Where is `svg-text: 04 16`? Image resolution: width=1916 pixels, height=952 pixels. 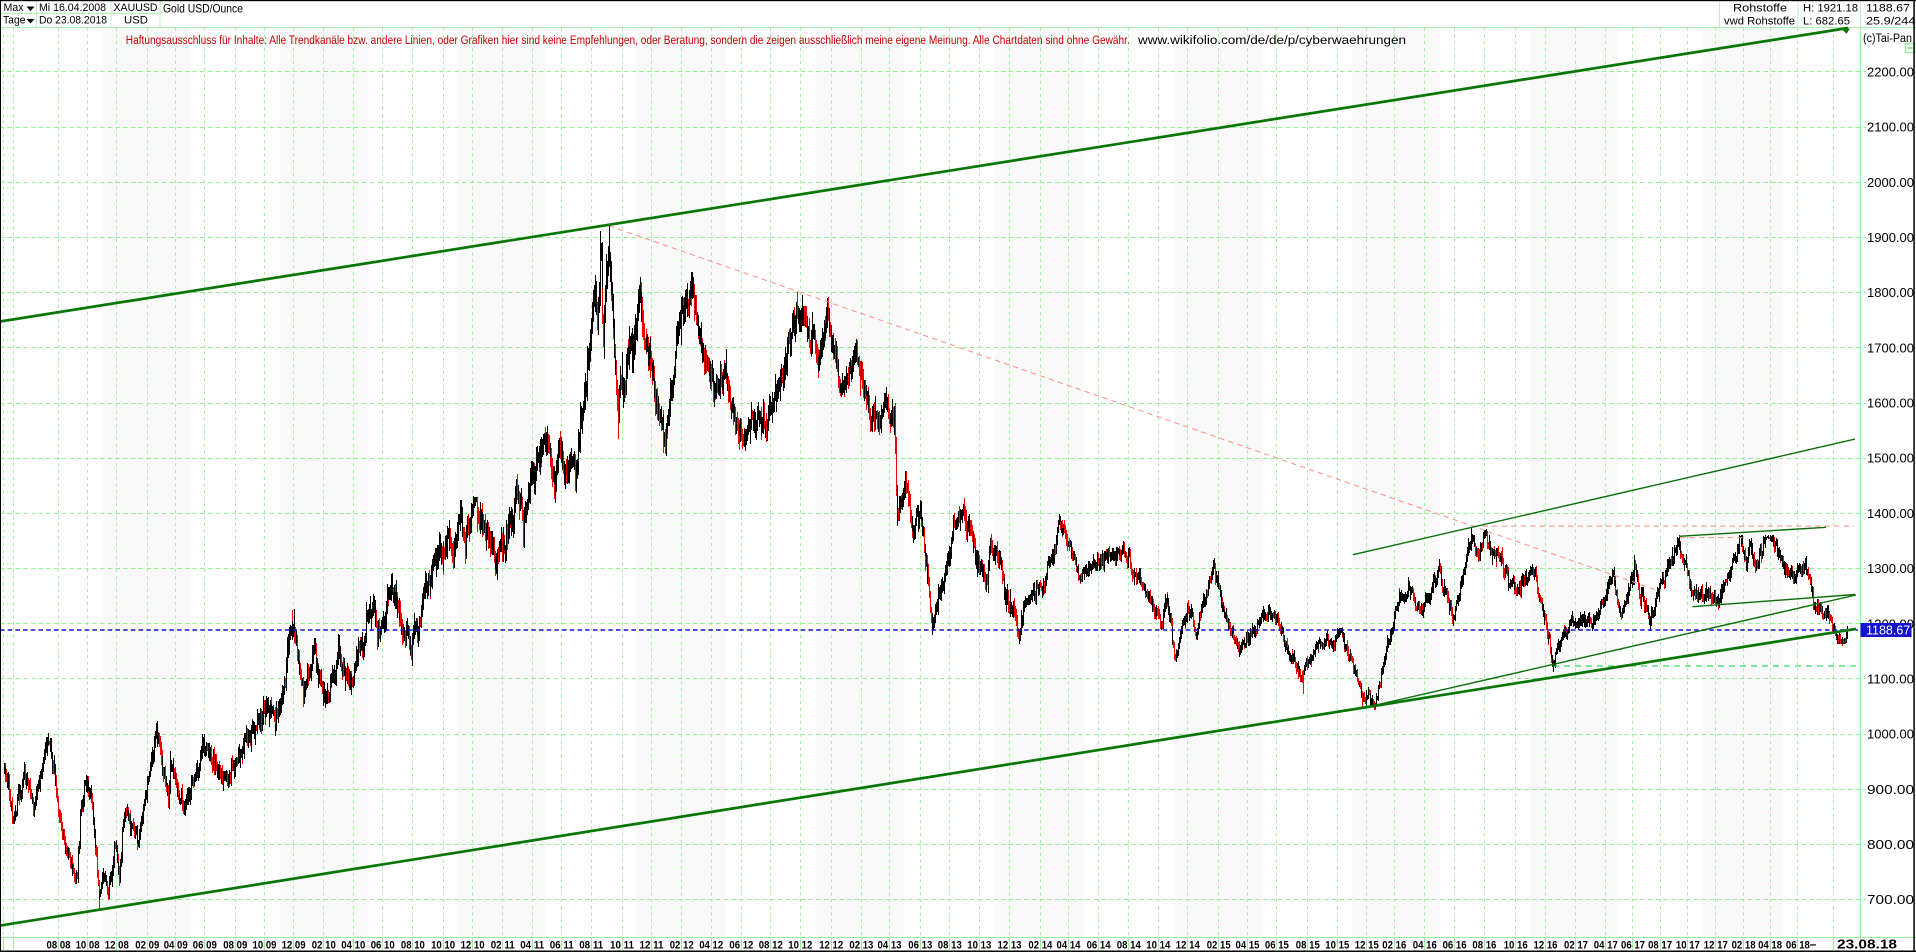
svg-text: 04 16 is located at coordinates (1425, 946).